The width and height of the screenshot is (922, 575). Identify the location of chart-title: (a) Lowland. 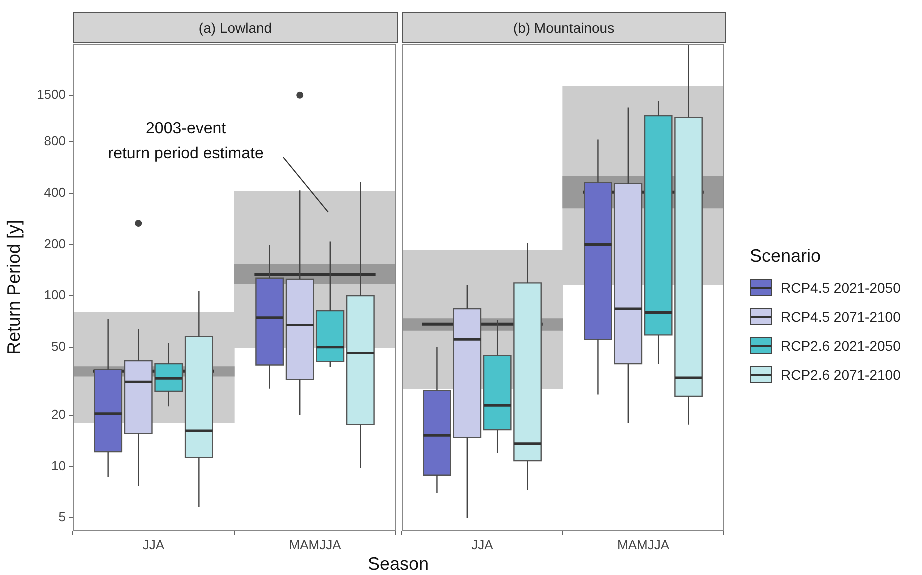
(235, 27).